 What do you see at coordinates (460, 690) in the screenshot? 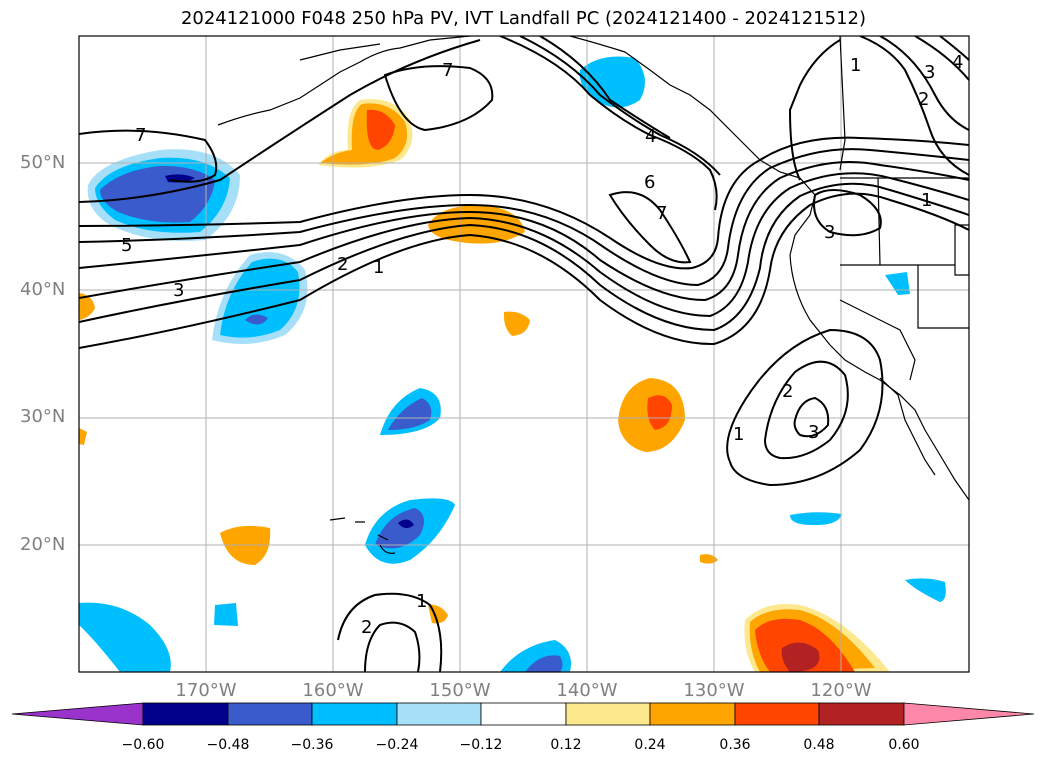
I see `lon-label: 150°W` at bounding box center [460, 690].